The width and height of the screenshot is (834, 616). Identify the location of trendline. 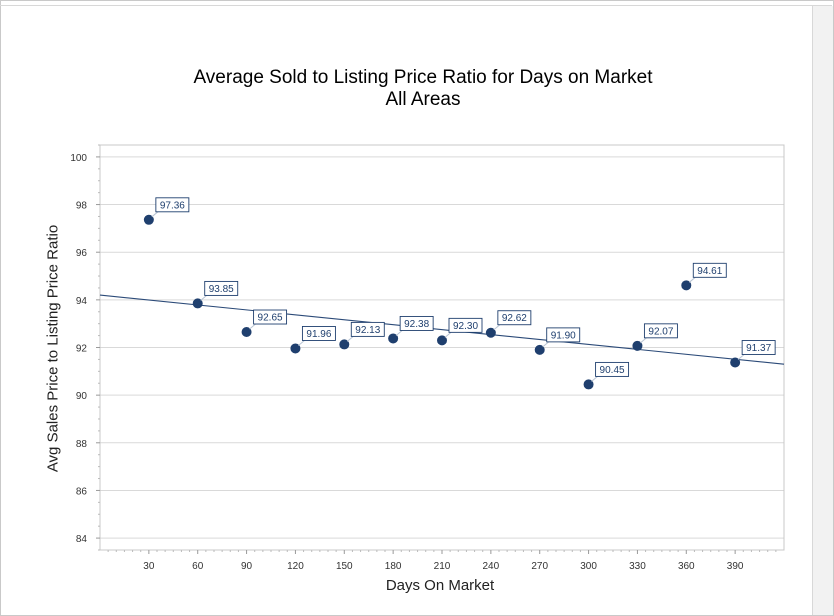
(442, 329).